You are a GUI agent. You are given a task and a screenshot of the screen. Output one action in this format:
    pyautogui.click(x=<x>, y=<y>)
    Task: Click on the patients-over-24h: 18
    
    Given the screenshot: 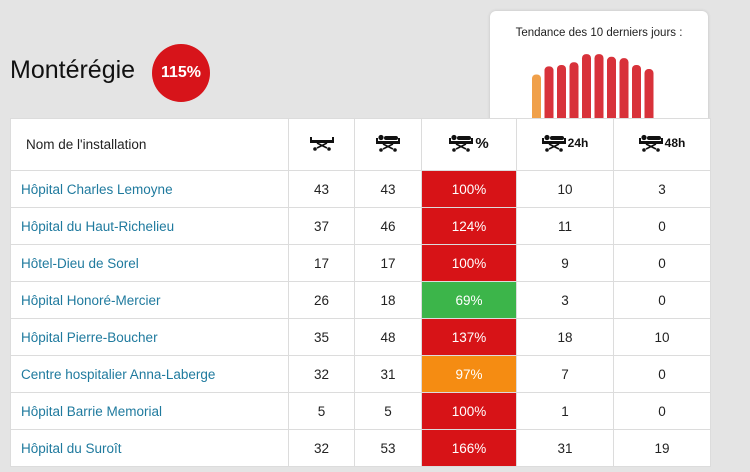 What is the action you would take?
    pyautogui.click(x=565, y=337)
    